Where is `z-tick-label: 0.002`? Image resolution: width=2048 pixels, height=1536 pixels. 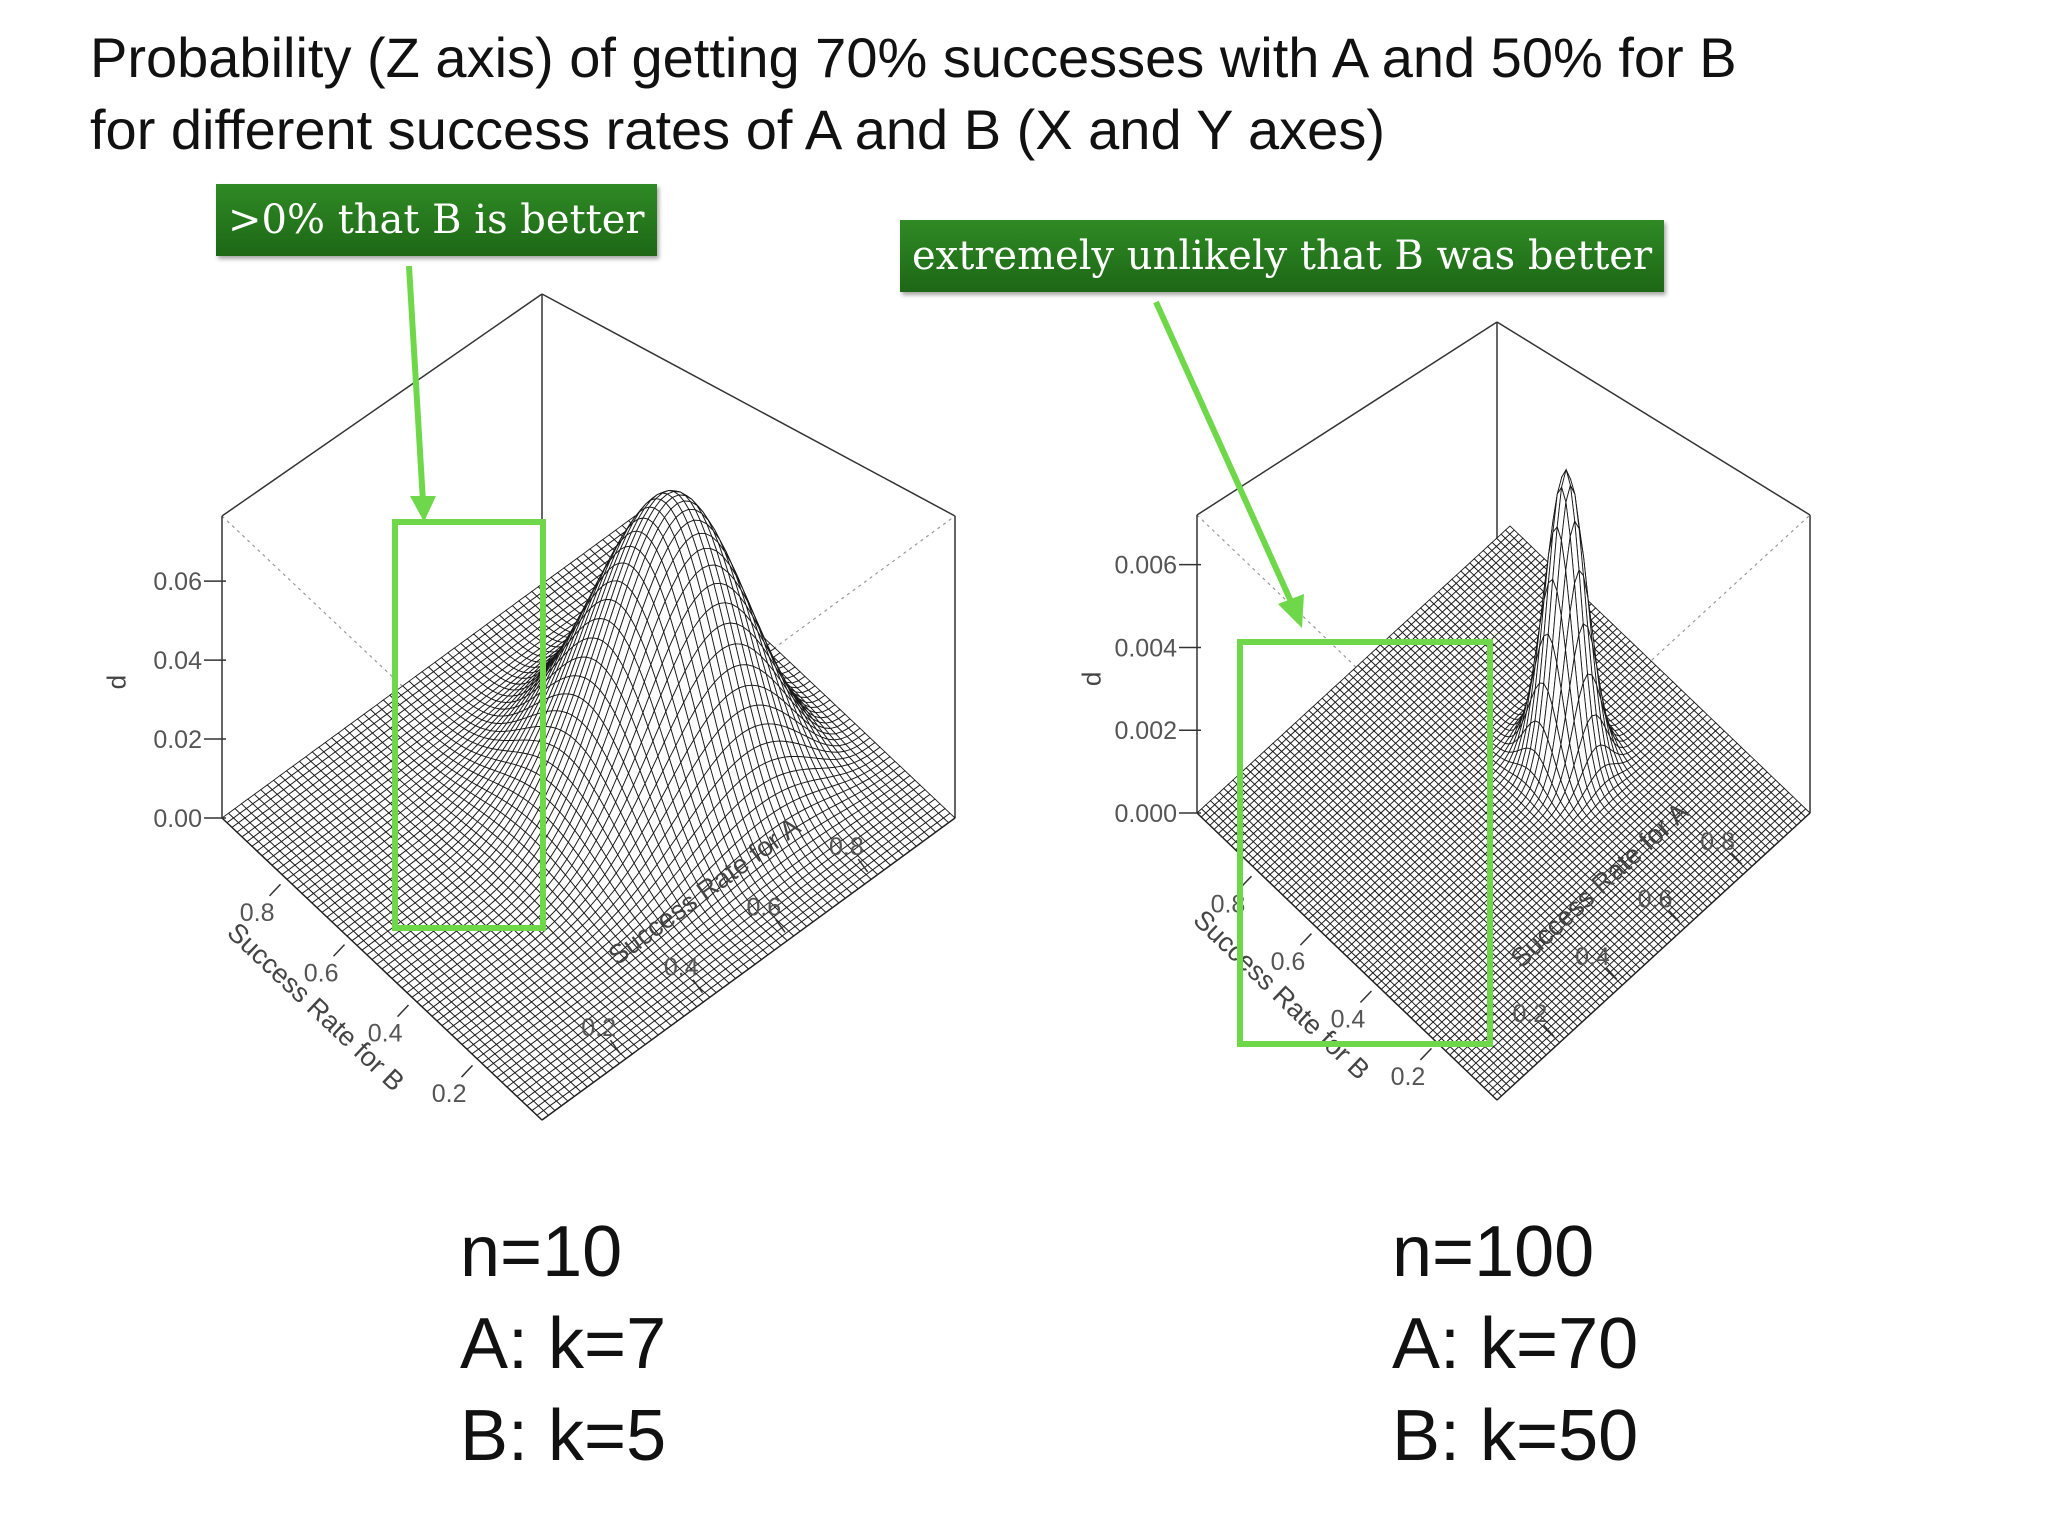
z-tick-label: 0.002 is located at coordinates (1145, 731).